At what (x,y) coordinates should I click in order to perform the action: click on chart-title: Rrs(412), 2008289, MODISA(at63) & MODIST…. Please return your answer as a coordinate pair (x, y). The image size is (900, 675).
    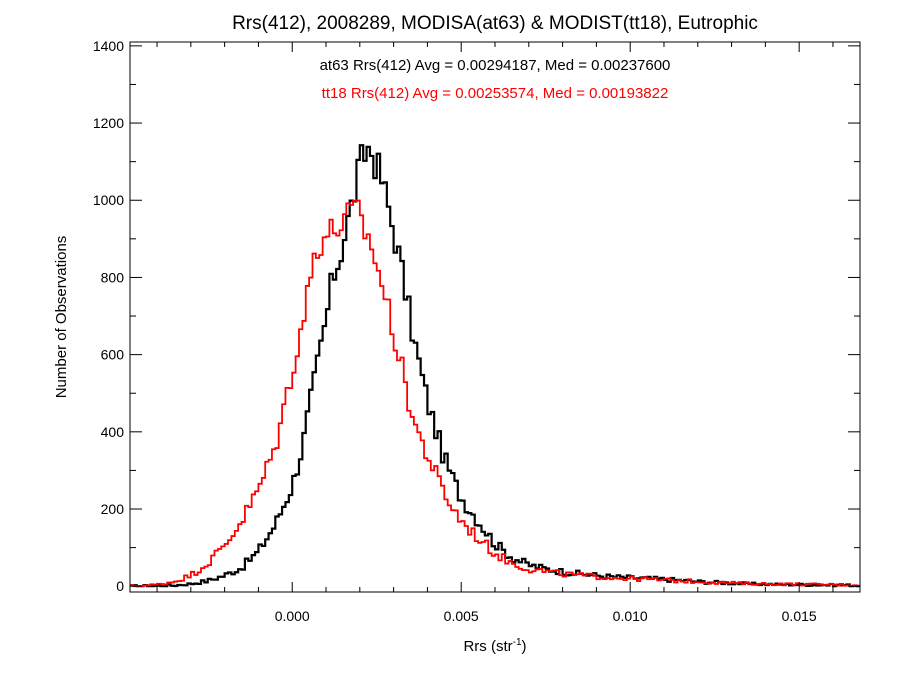
    Looking at the image, I should click on (495, 23).